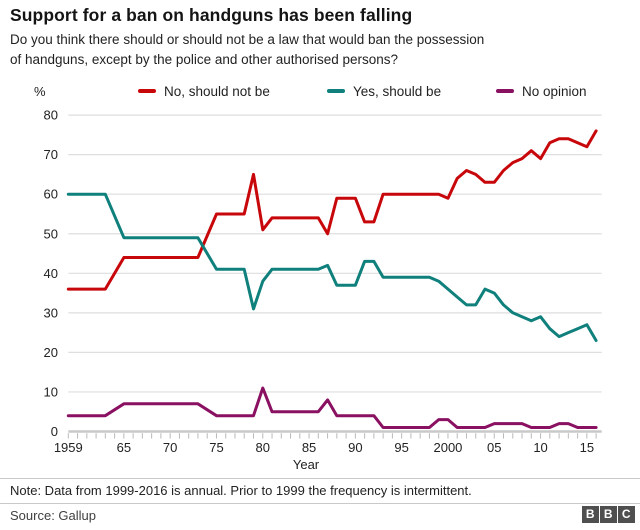 Image resolution: width=640 pixels, height=530 pixels. I want to click on bbc-logo: B B C, so click(608, 514).